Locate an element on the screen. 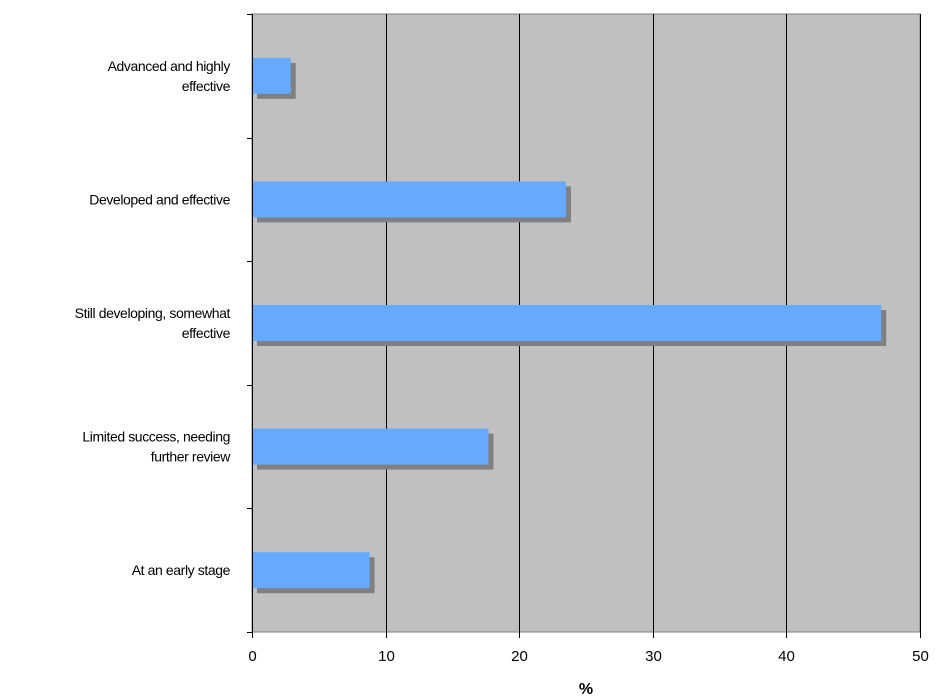  y-axis-ticks is located at coordinates (249, 323).